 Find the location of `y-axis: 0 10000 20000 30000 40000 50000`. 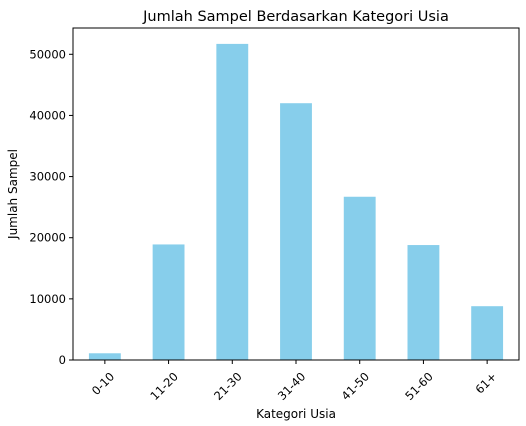

y-axis: 0 10000 20000 30000 40000 50000 is located at coordinates (51, 207).